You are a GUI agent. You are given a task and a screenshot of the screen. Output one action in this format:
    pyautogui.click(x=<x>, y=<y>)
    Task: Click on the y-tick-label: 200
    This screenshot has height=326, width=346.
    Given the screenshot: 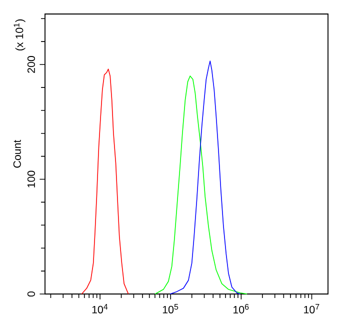 What is the action you would take?
    pyautogui.click(x=31, y=64)
    